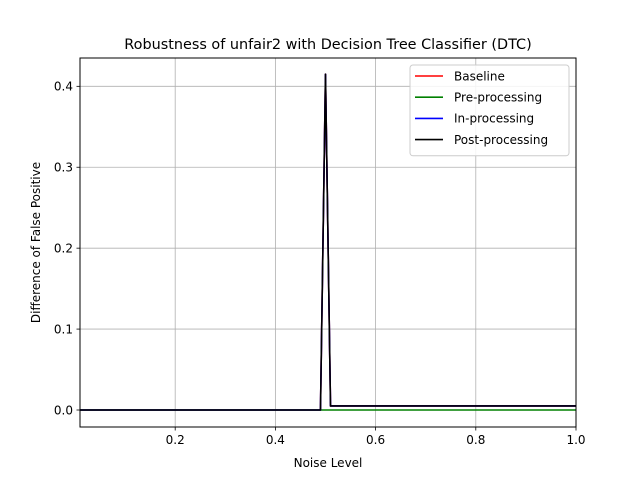  Describe the element at coordinates (63, 329) in the screenshot. I see `y-tick-label: 0.1` at that location.